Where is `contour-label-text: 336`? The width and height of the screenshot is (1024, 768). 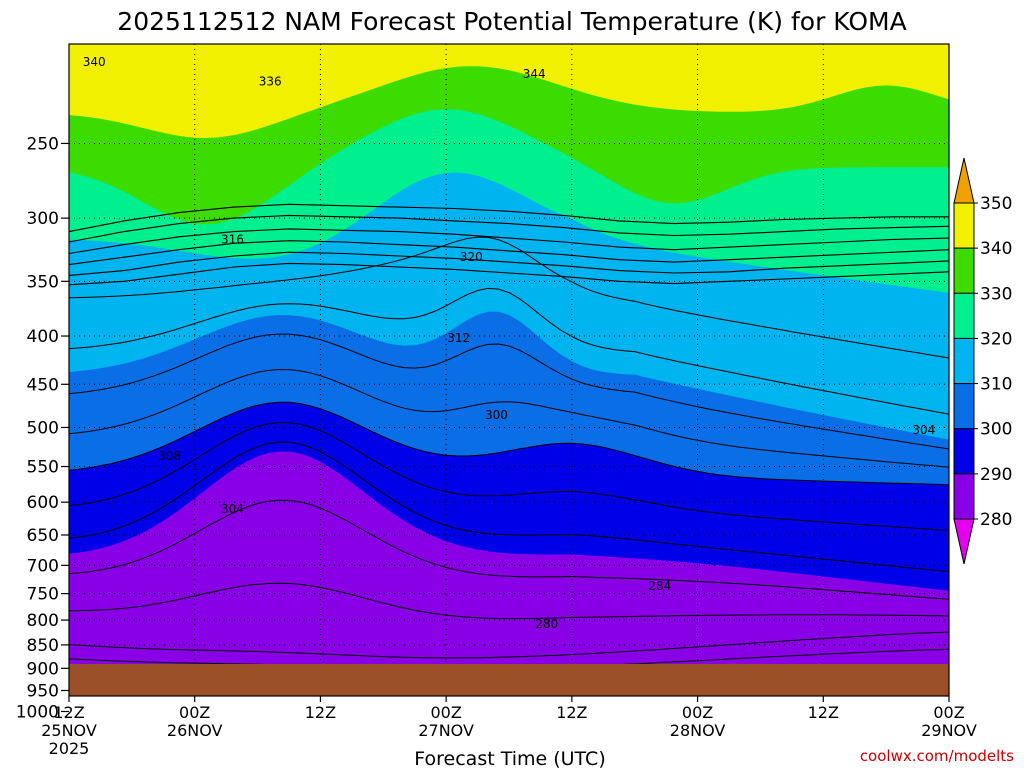
contour-label-text: 336 is located at coordinates (270, 82).